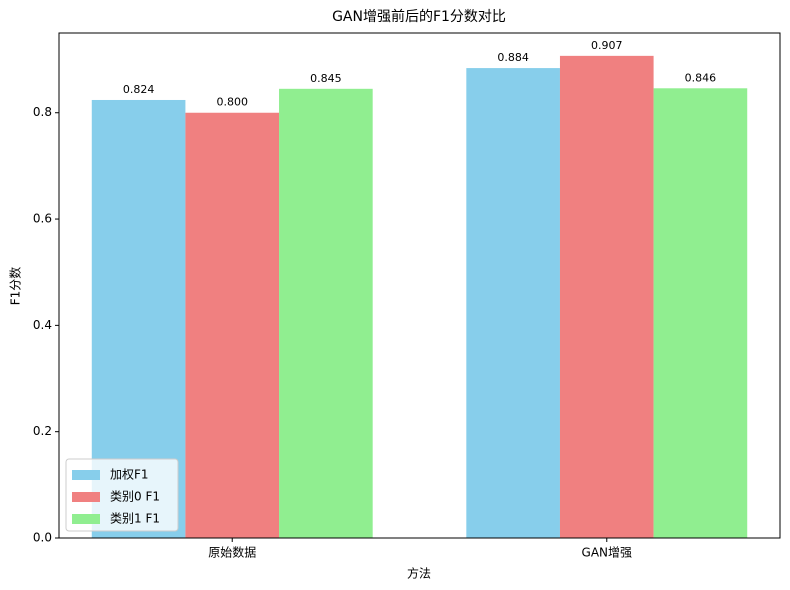 This screenshot has width=790, height=590. Describe the element at coordinates (326, 78) in the screenshot. I see `value-label: 0.845` at that location.